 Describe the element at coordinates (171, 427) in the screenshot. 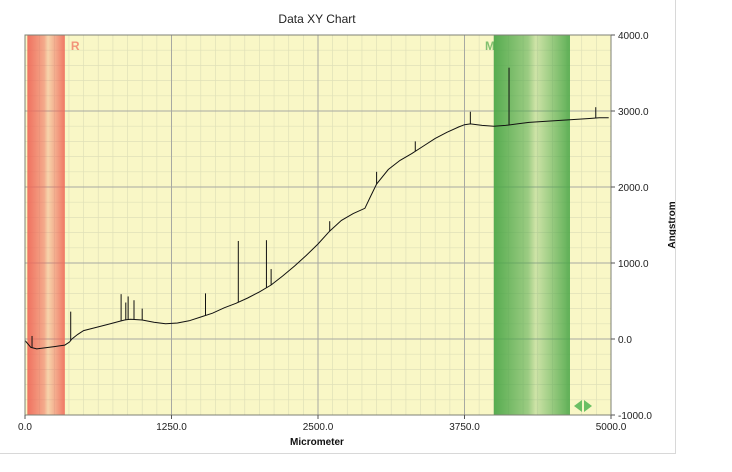

I see `x-tick-label: 1250.0` at that location.